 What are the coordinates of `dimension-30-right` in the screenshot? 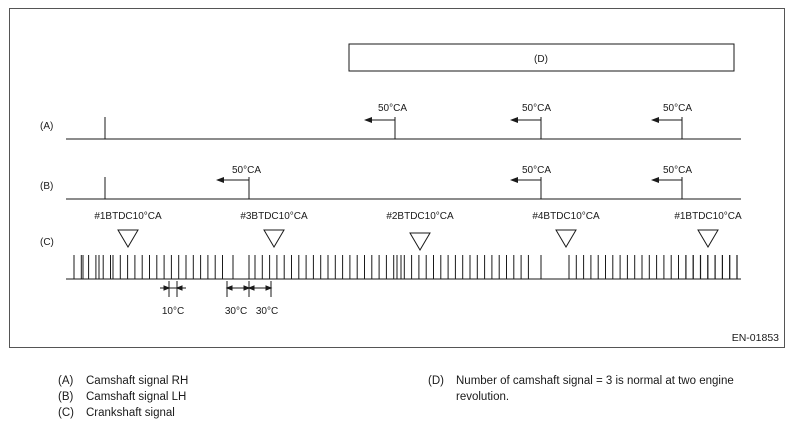 It's located at (260, 289).